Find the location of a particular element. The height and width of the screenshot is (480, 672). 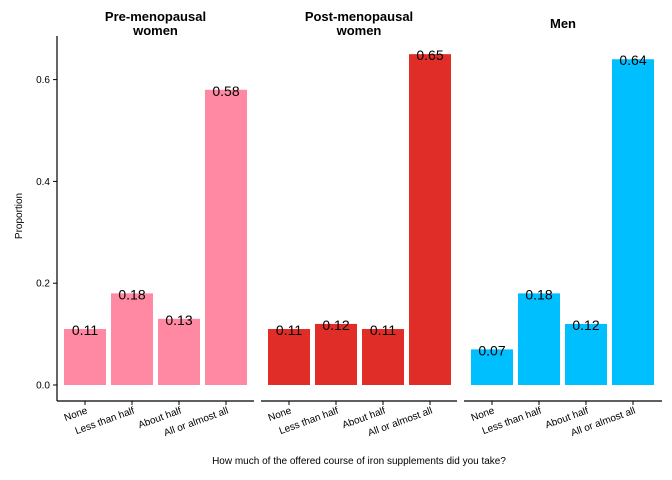

facet-title: Men is located at coordinates (563, 23).